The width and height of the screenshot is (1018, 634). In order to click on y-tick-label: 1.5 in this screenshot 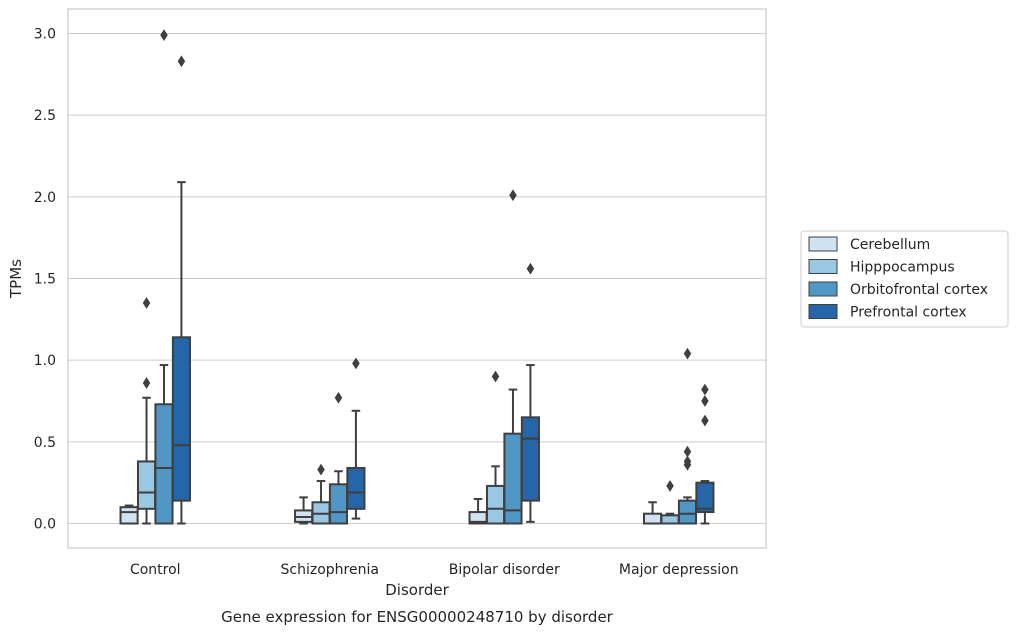, I will do `click(45, 280)`.